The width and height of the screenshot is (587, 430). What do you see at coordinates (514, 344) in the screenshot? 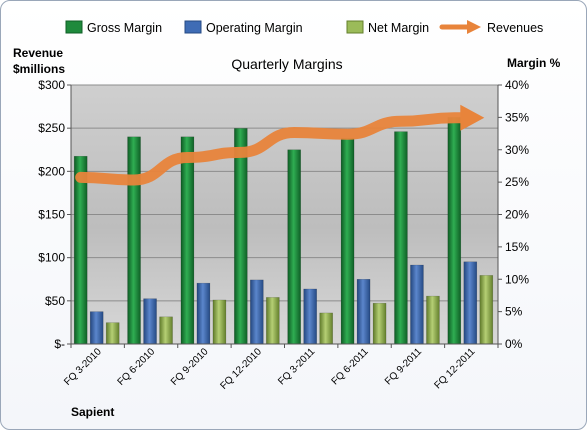
I see `right-tick-label: 0%` at bounding box center [514, 344].